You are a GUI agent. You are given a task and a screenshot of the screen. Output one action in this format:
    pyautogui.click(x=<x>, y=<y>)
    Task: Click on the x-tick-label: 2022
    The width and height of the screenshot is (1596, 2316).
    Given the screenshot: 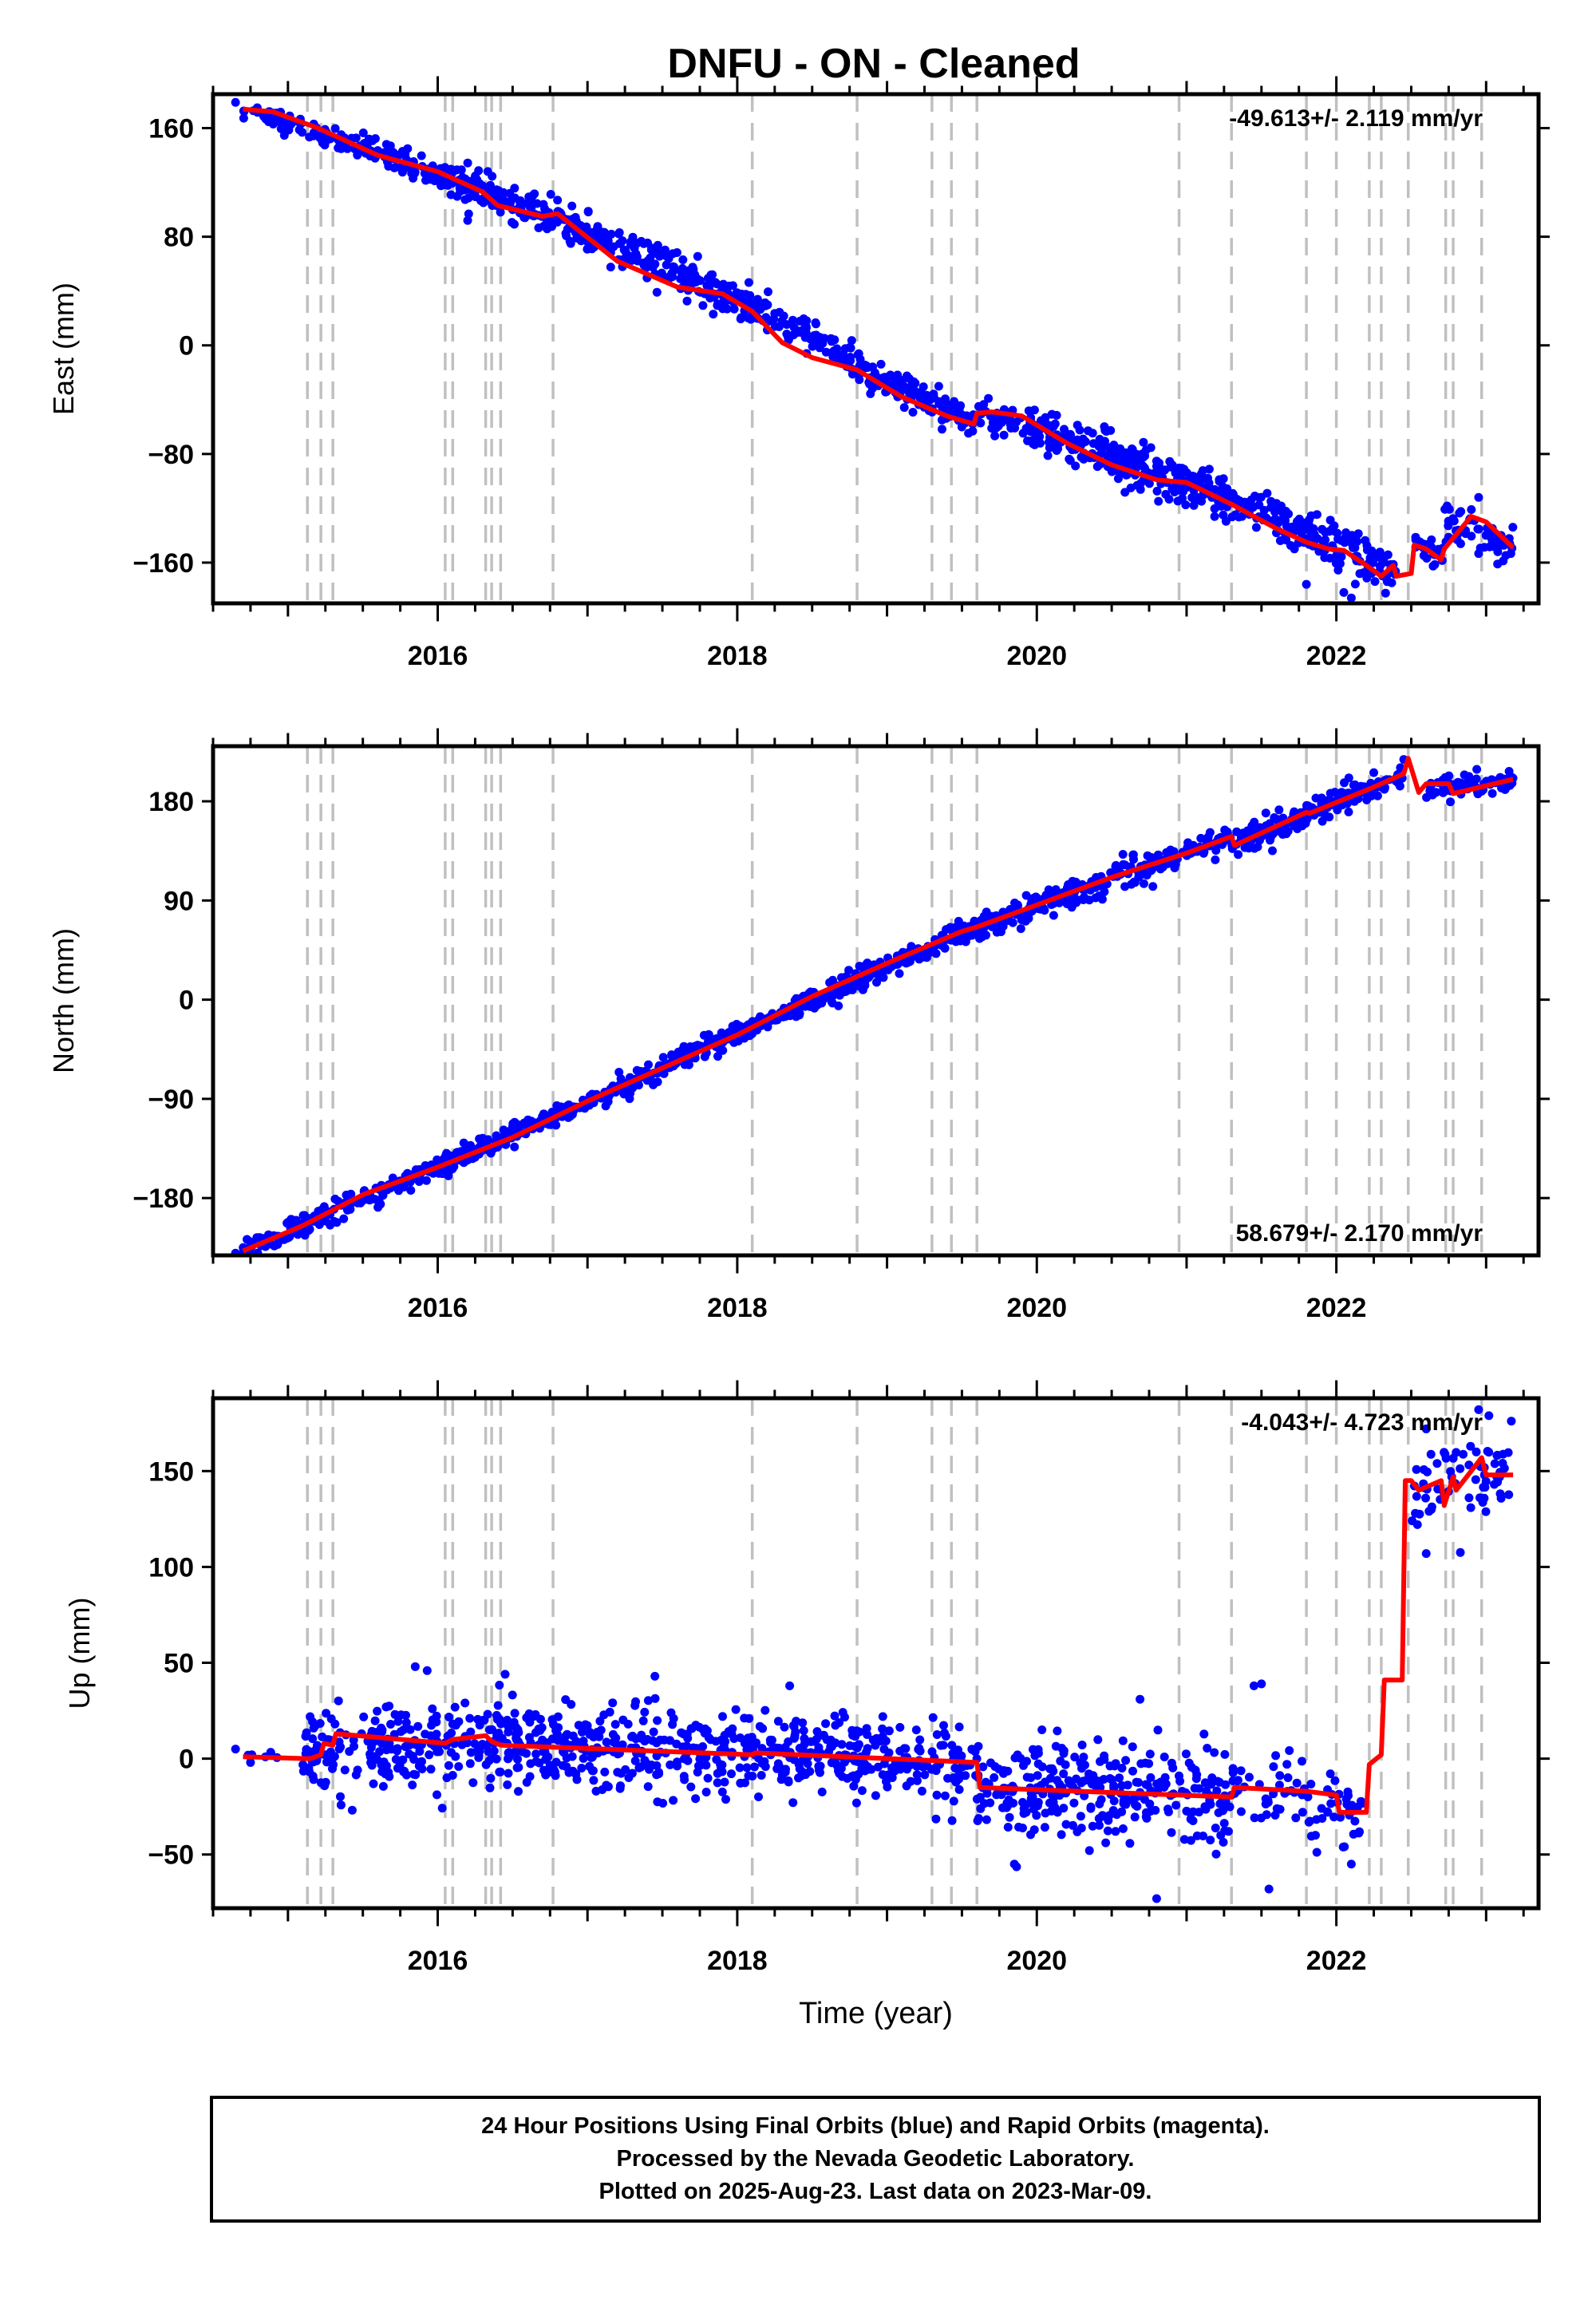 What is the action you would take?
    pyautogui.click(x=1336, y=1308)
    